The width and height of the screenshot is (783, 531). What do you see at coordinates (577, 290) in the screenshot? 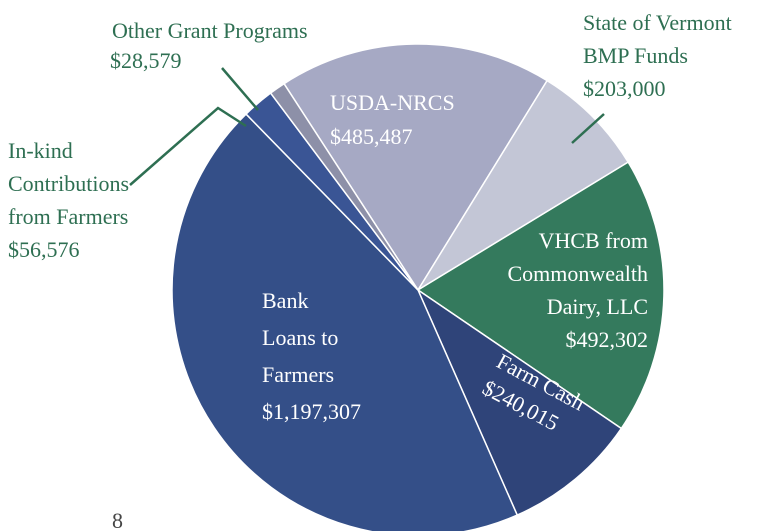
I see `slice-label: VHCB from Commonwealth Dairy, LLC $492,302` at bounding box center [577, 290].